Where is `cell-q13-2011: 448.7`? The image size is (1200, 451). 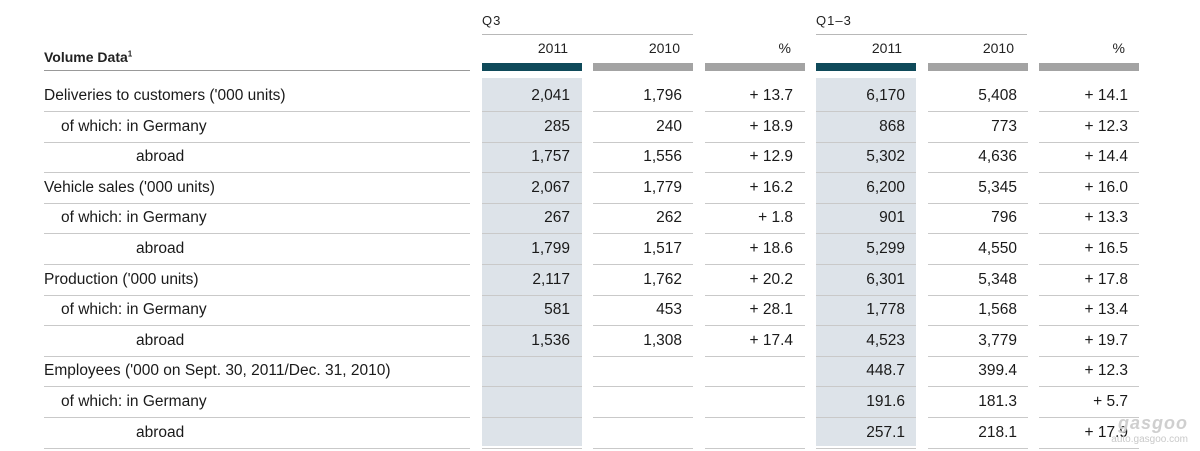 cell-q13-2011: 448.7 is located at coordinates (885, 371).